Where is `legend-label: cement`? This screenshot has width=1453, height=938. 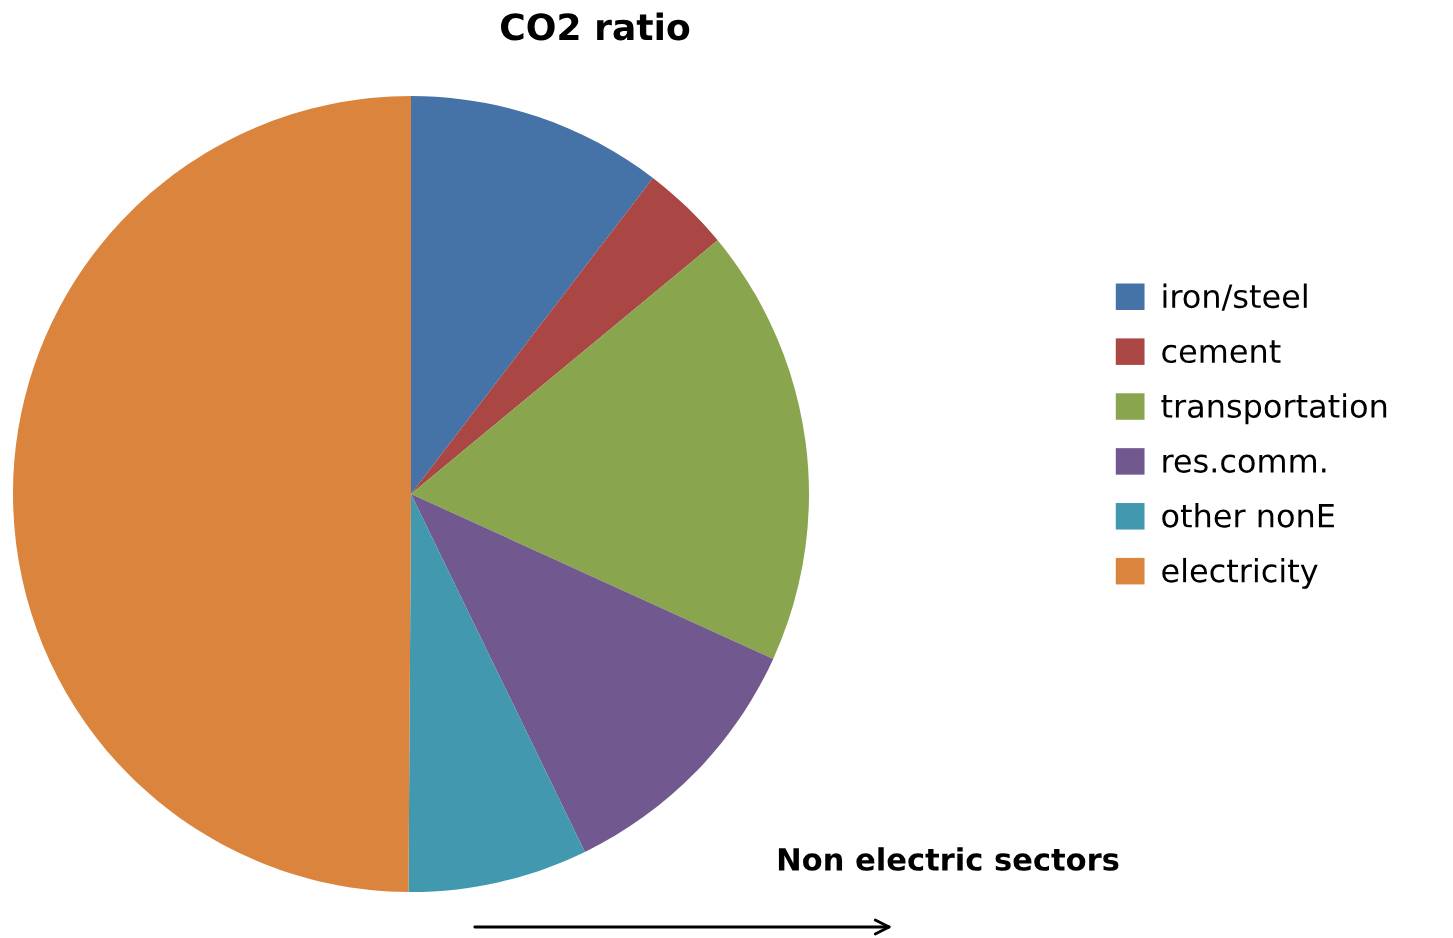
legend-label: cement is located at coordinates (1221, 352).